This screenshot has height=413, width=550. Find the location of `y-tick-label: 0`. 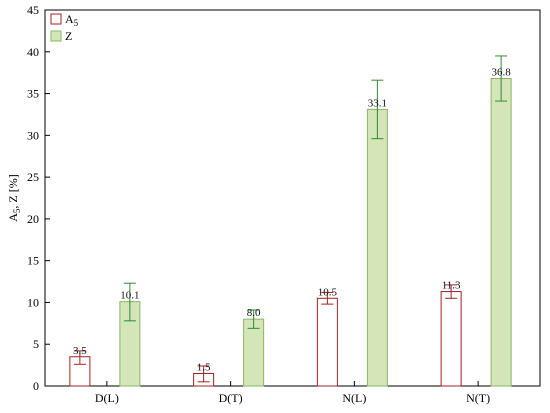

y-tick-label: 0 is located at coordinates (36, 386).